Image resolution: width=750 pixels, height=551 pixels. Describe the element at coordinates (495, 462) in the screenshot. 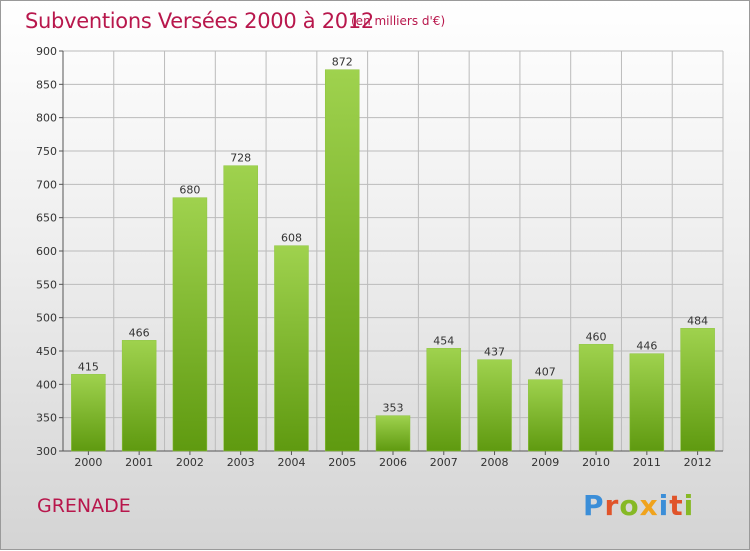

I see `x-tick-label: 2008` at that location.